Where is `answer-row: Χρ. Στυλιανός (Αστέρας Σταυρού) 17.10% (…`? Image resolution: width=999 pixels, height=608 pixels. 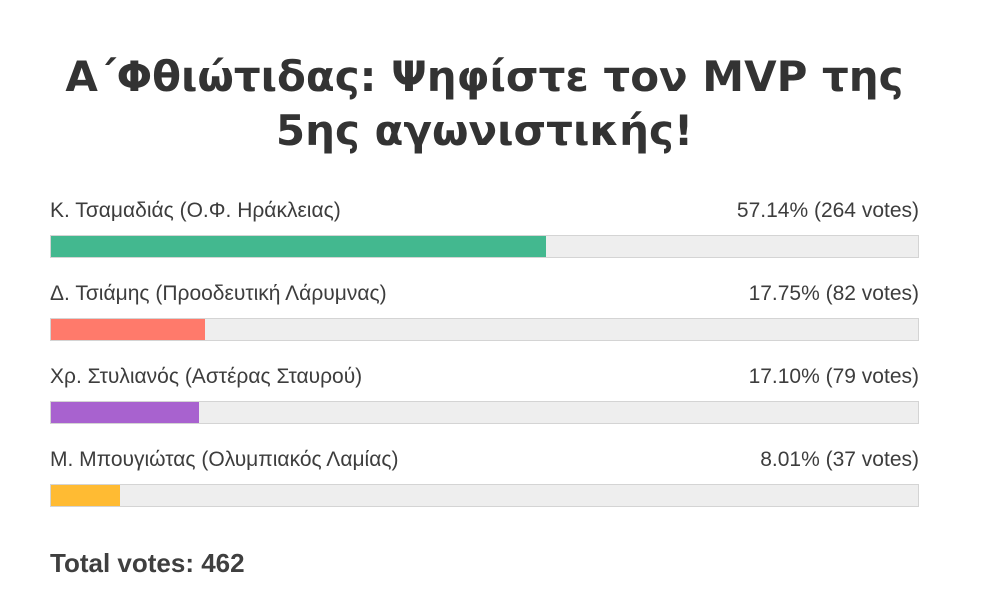 answer-row: Χρ. Στυλιανός (Αστέρας Σταυρού) 17.10% (… is located at coordinates (484, 379).